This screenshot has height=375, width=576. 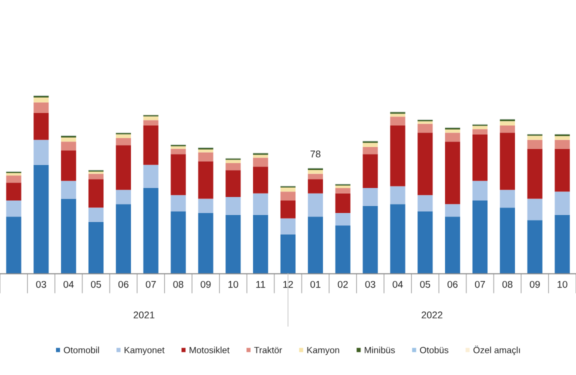 What do you see at coordinates (315, 154) in the screenshot?
I see `annotation: 78` at bounding box center [315, 154].